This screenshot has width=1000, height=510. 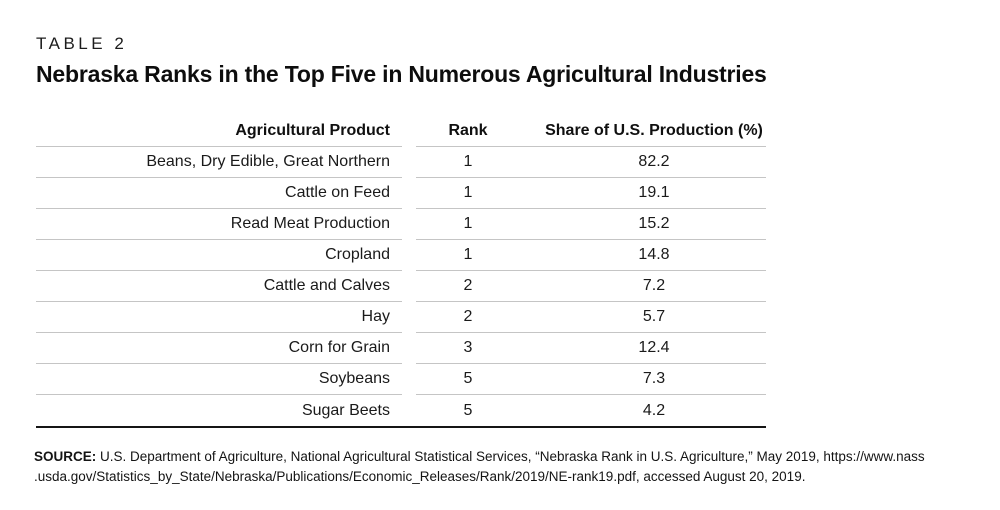 What do you see at coordinates (591, 286) in the screenshot?
I see `rank-share-group: 2 7.2` at bounding box center [591, 286].